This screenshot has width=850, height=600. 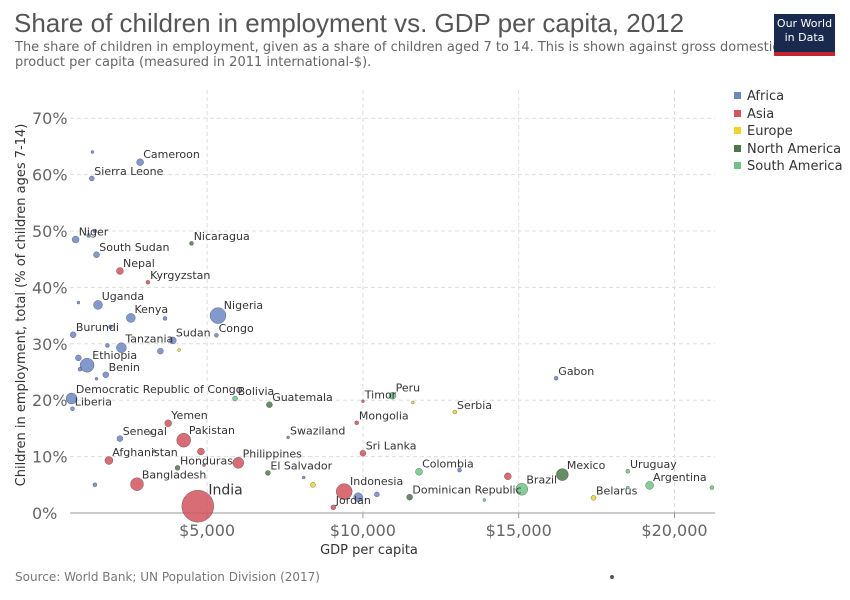 I want to click on point-label: Jordan, so click(x=353, y=500).